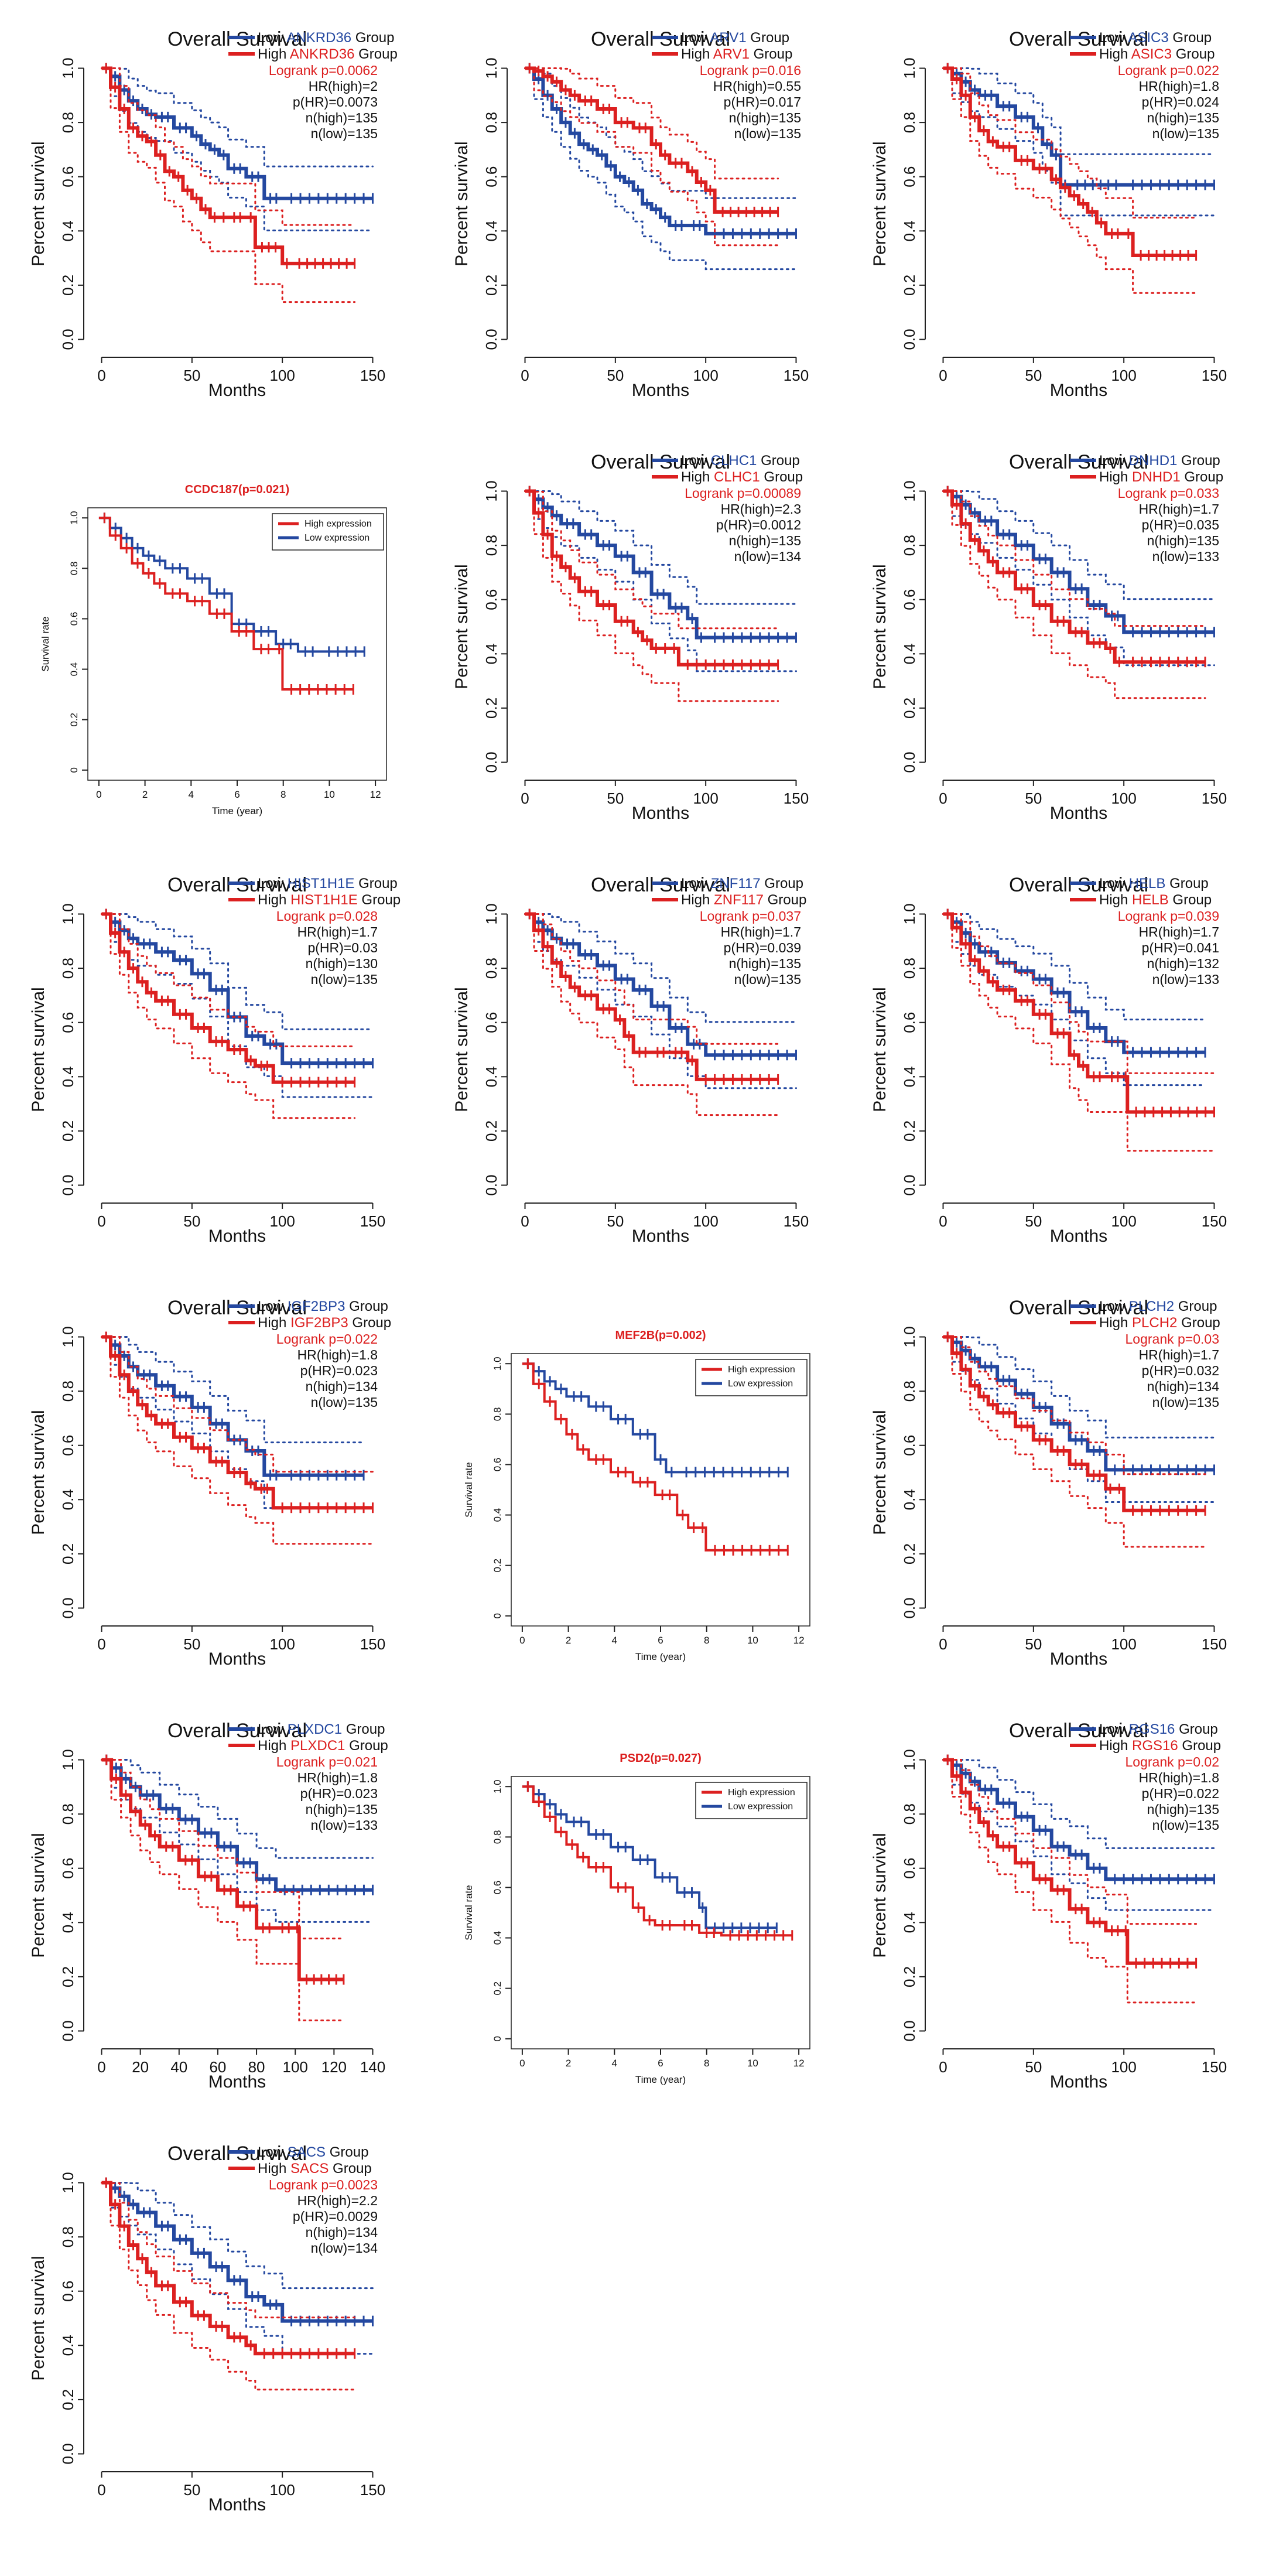 The image size is (1276, 2576). What do you see at coordinates (760, 1384) in the screenshot?
I see `legend-entry: Low expression` at bounding box center [760, 1384].